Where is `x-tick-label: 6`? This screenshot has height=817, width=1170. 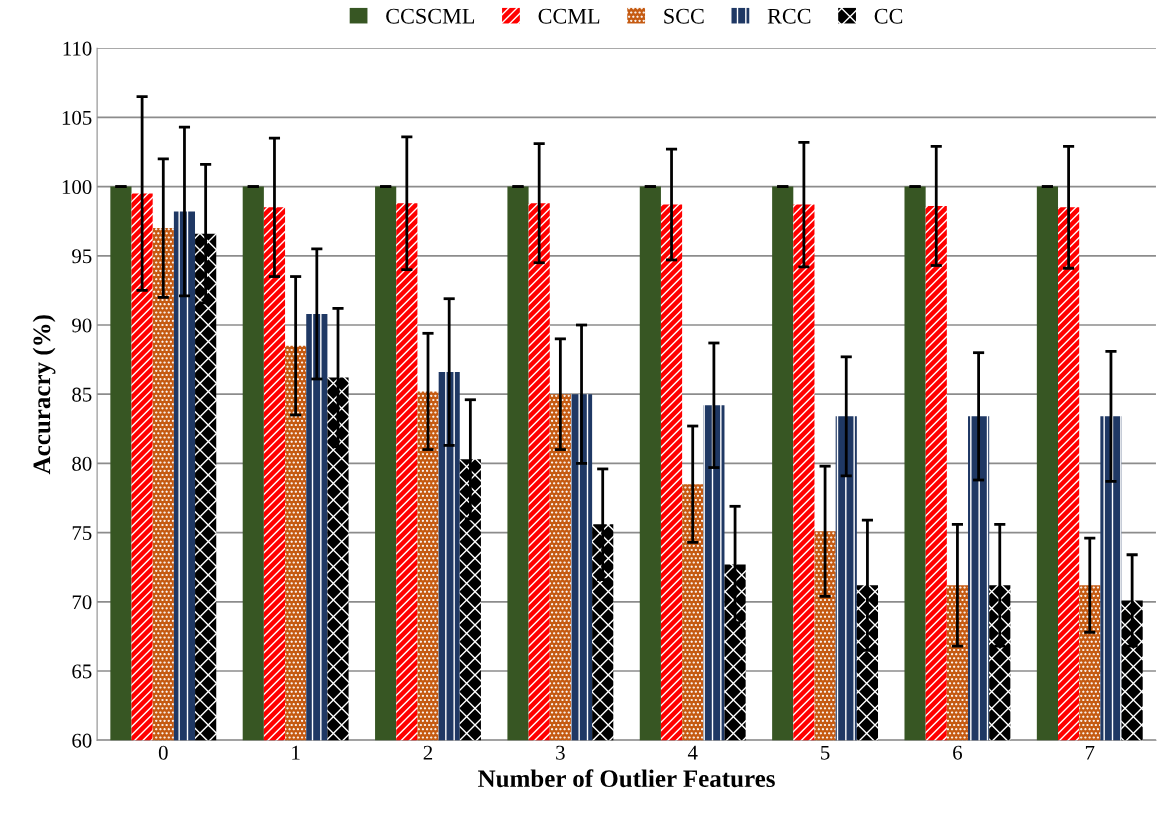 x-tick-label: 6 is located at coordinates (958, 752).